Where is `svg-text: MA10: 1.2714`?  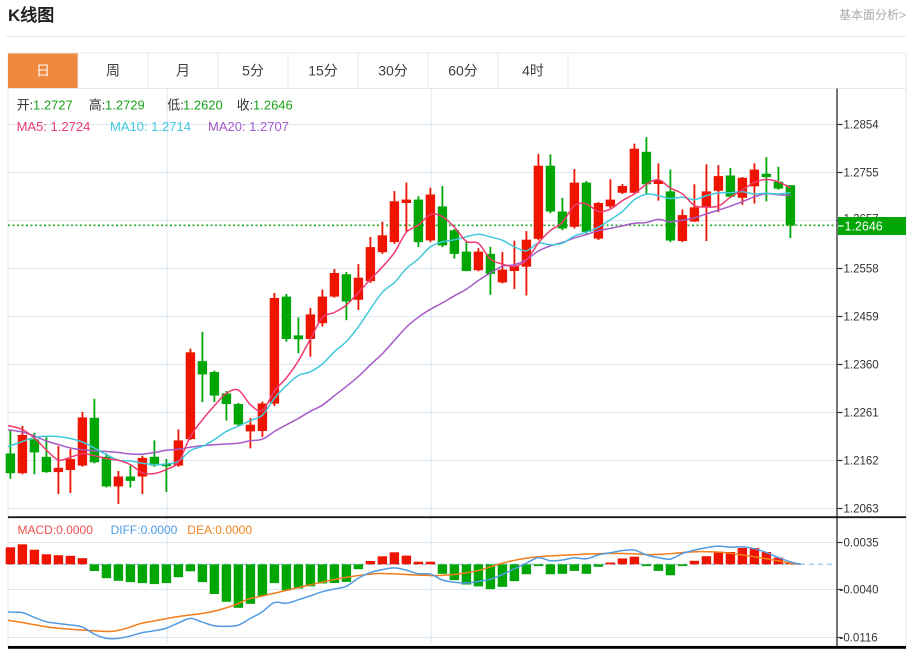
svg-text: MA10: 1.2714 is located at coordinates (150, 126).